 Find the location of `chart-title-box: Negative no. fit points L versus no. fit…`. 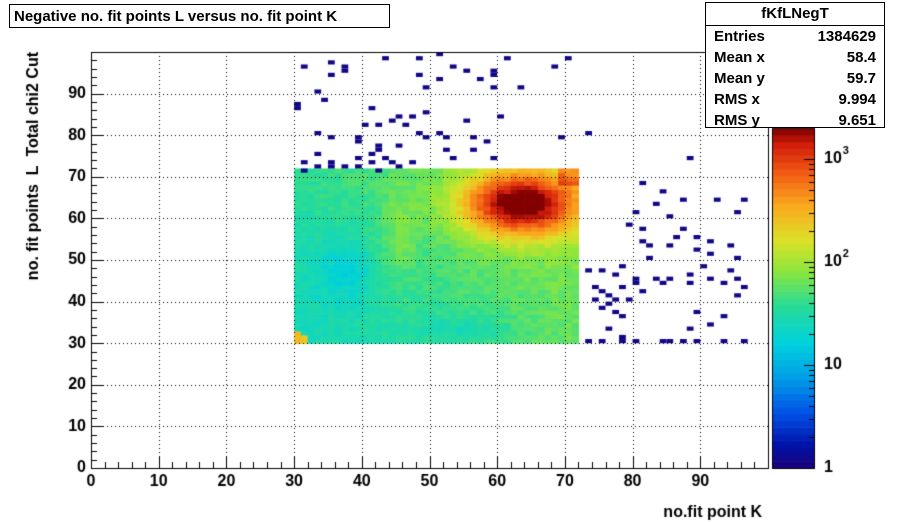

chart-title-box: Negative no. fit points L versus no. fit… is located at coordinates (199, 16).